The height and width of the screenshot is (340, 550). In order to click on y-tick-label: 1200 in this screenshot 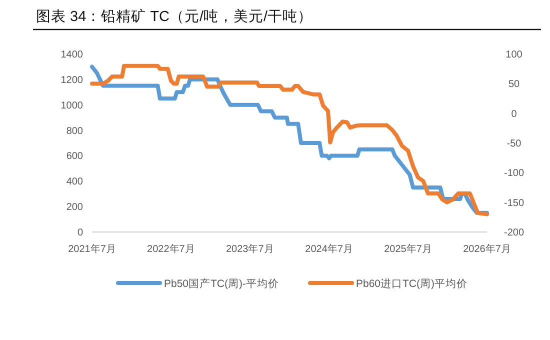, I will do `click(72, 80)`.